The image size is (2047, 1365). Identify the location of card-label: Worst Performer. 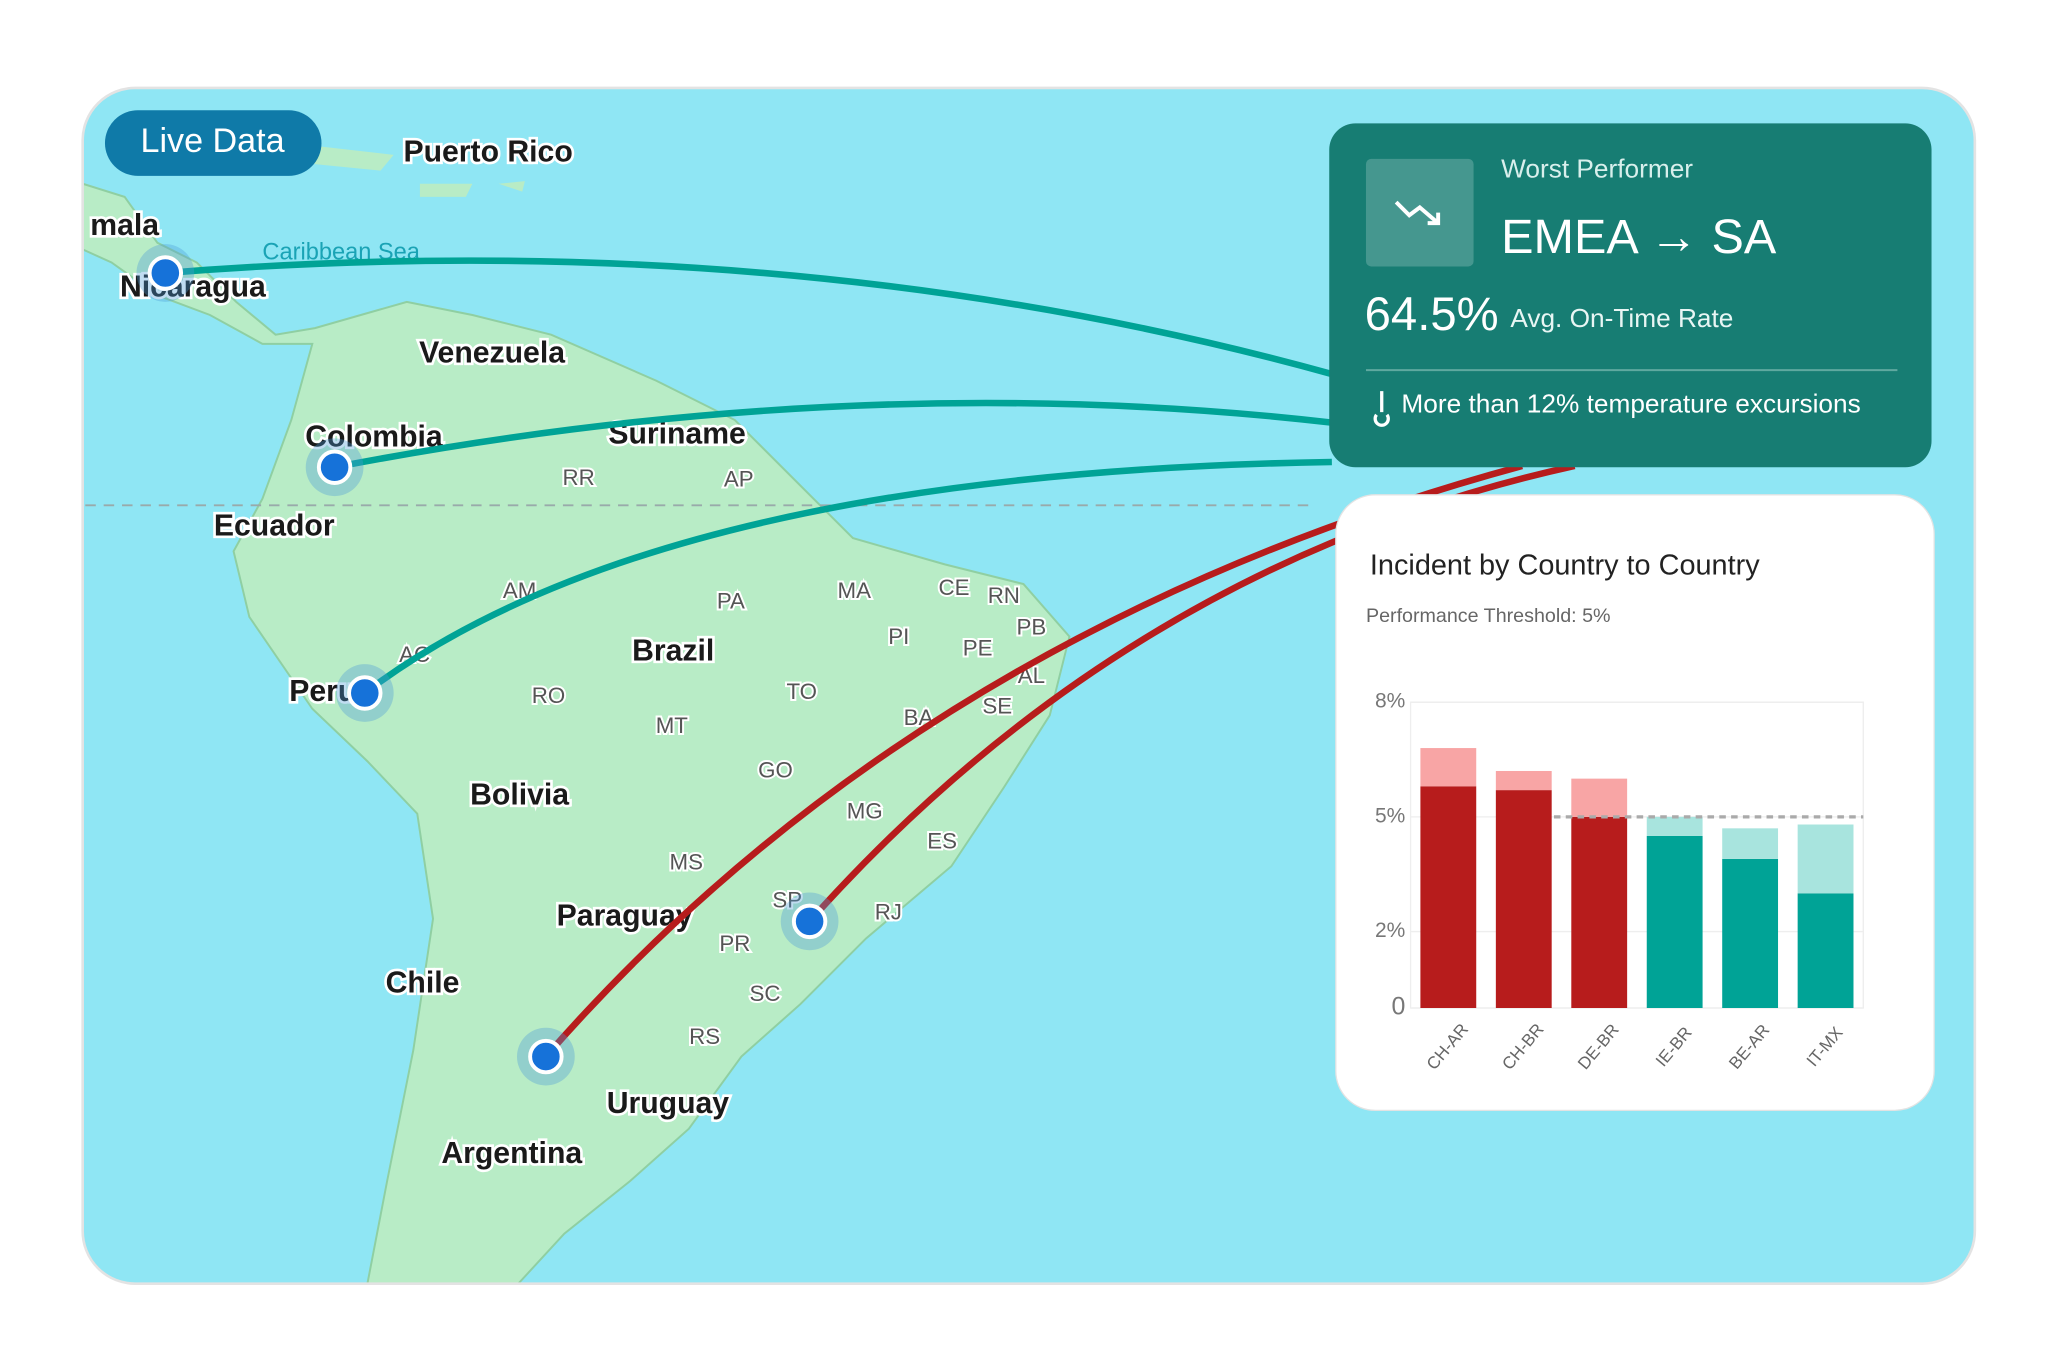
(1597, 169).